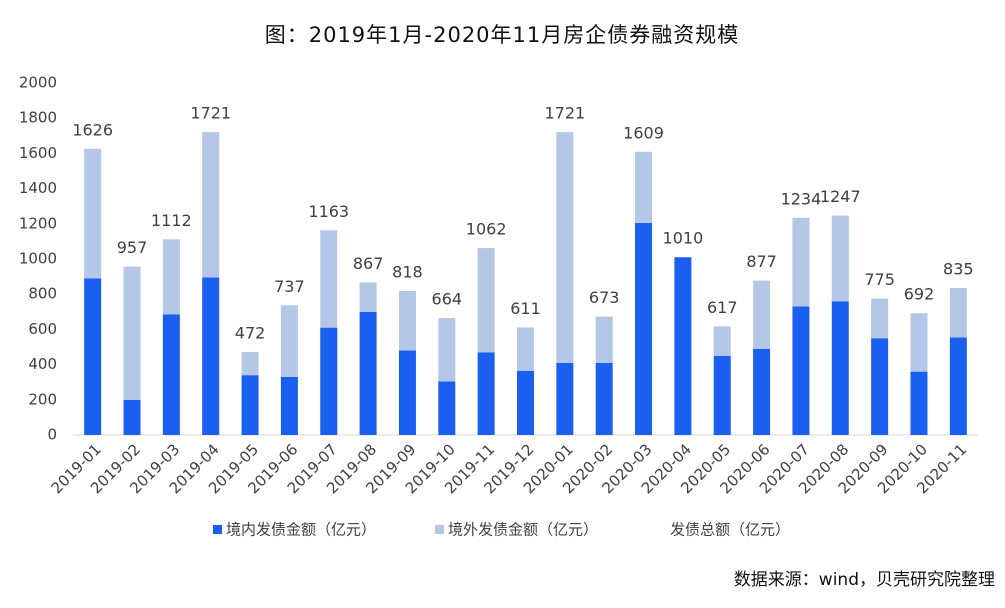 Image resolution: width=1005 pixels, height=608 pixels. I want to click on legend-label: 境外发债金额（亿元）, so click(523, 530).